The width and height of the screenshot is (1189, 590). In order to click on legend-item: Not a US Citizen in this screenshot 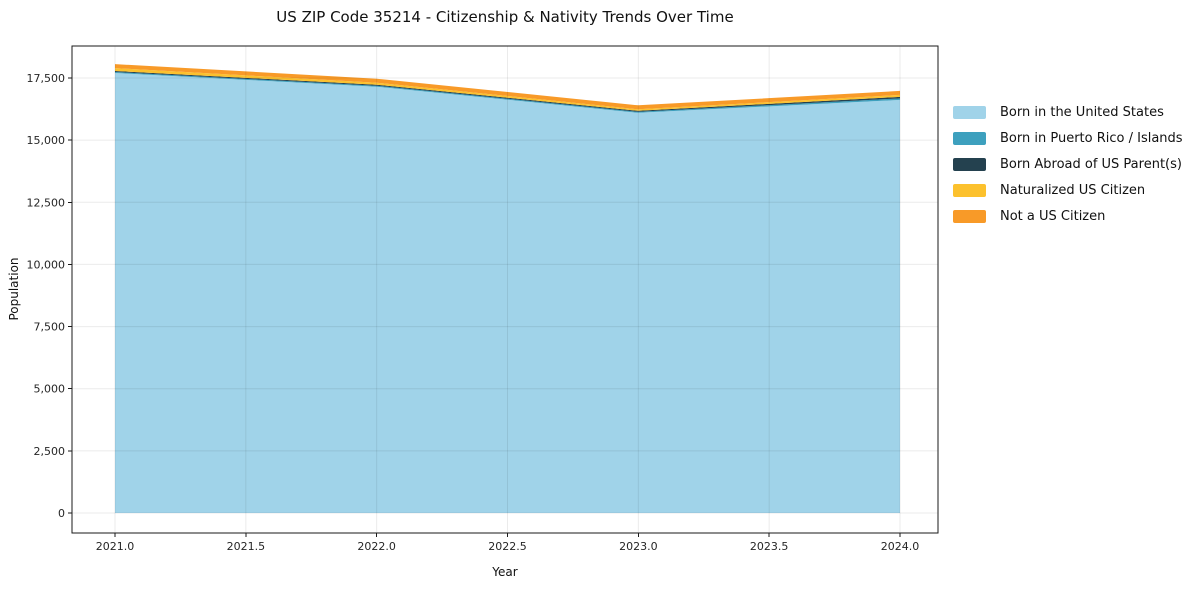, I will do `click(1068, 216)`.